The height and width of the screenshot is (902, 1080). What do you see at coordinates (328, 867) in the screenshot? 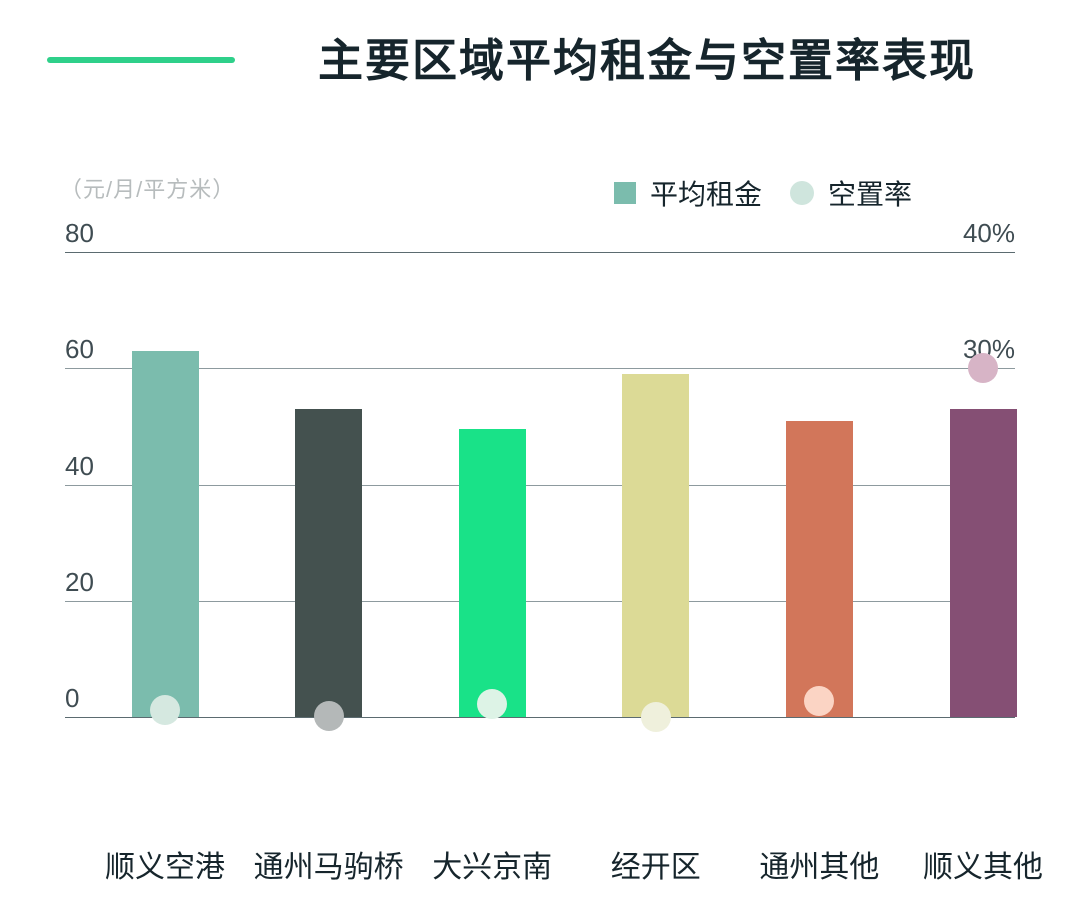
I see `x-axis-category-label: 通州马驹桥` at bounding box center [328, 867].